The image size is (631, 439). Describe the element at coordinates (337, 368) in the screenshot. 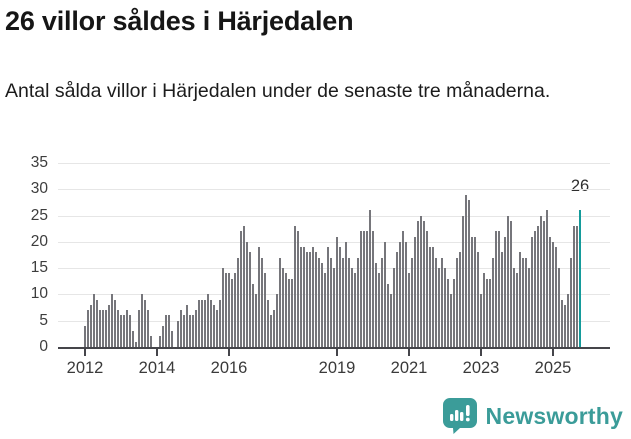

I see `x-axis-tick-label: 2019` at that location.